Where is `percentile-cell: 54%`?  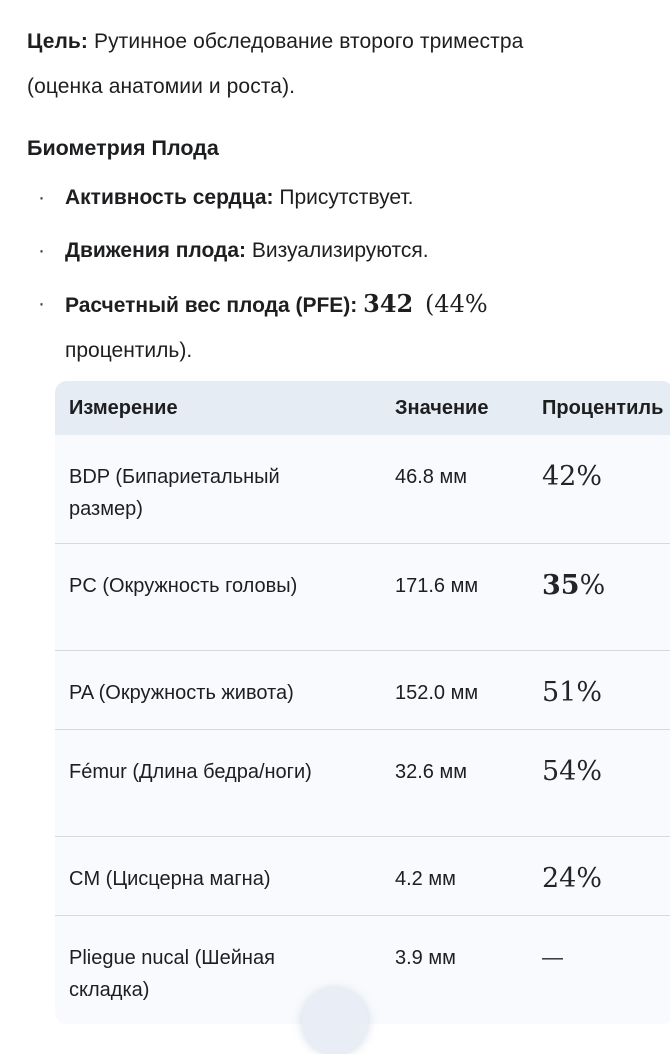
percentile-cell: 54% is located at coordinates (606, 783).